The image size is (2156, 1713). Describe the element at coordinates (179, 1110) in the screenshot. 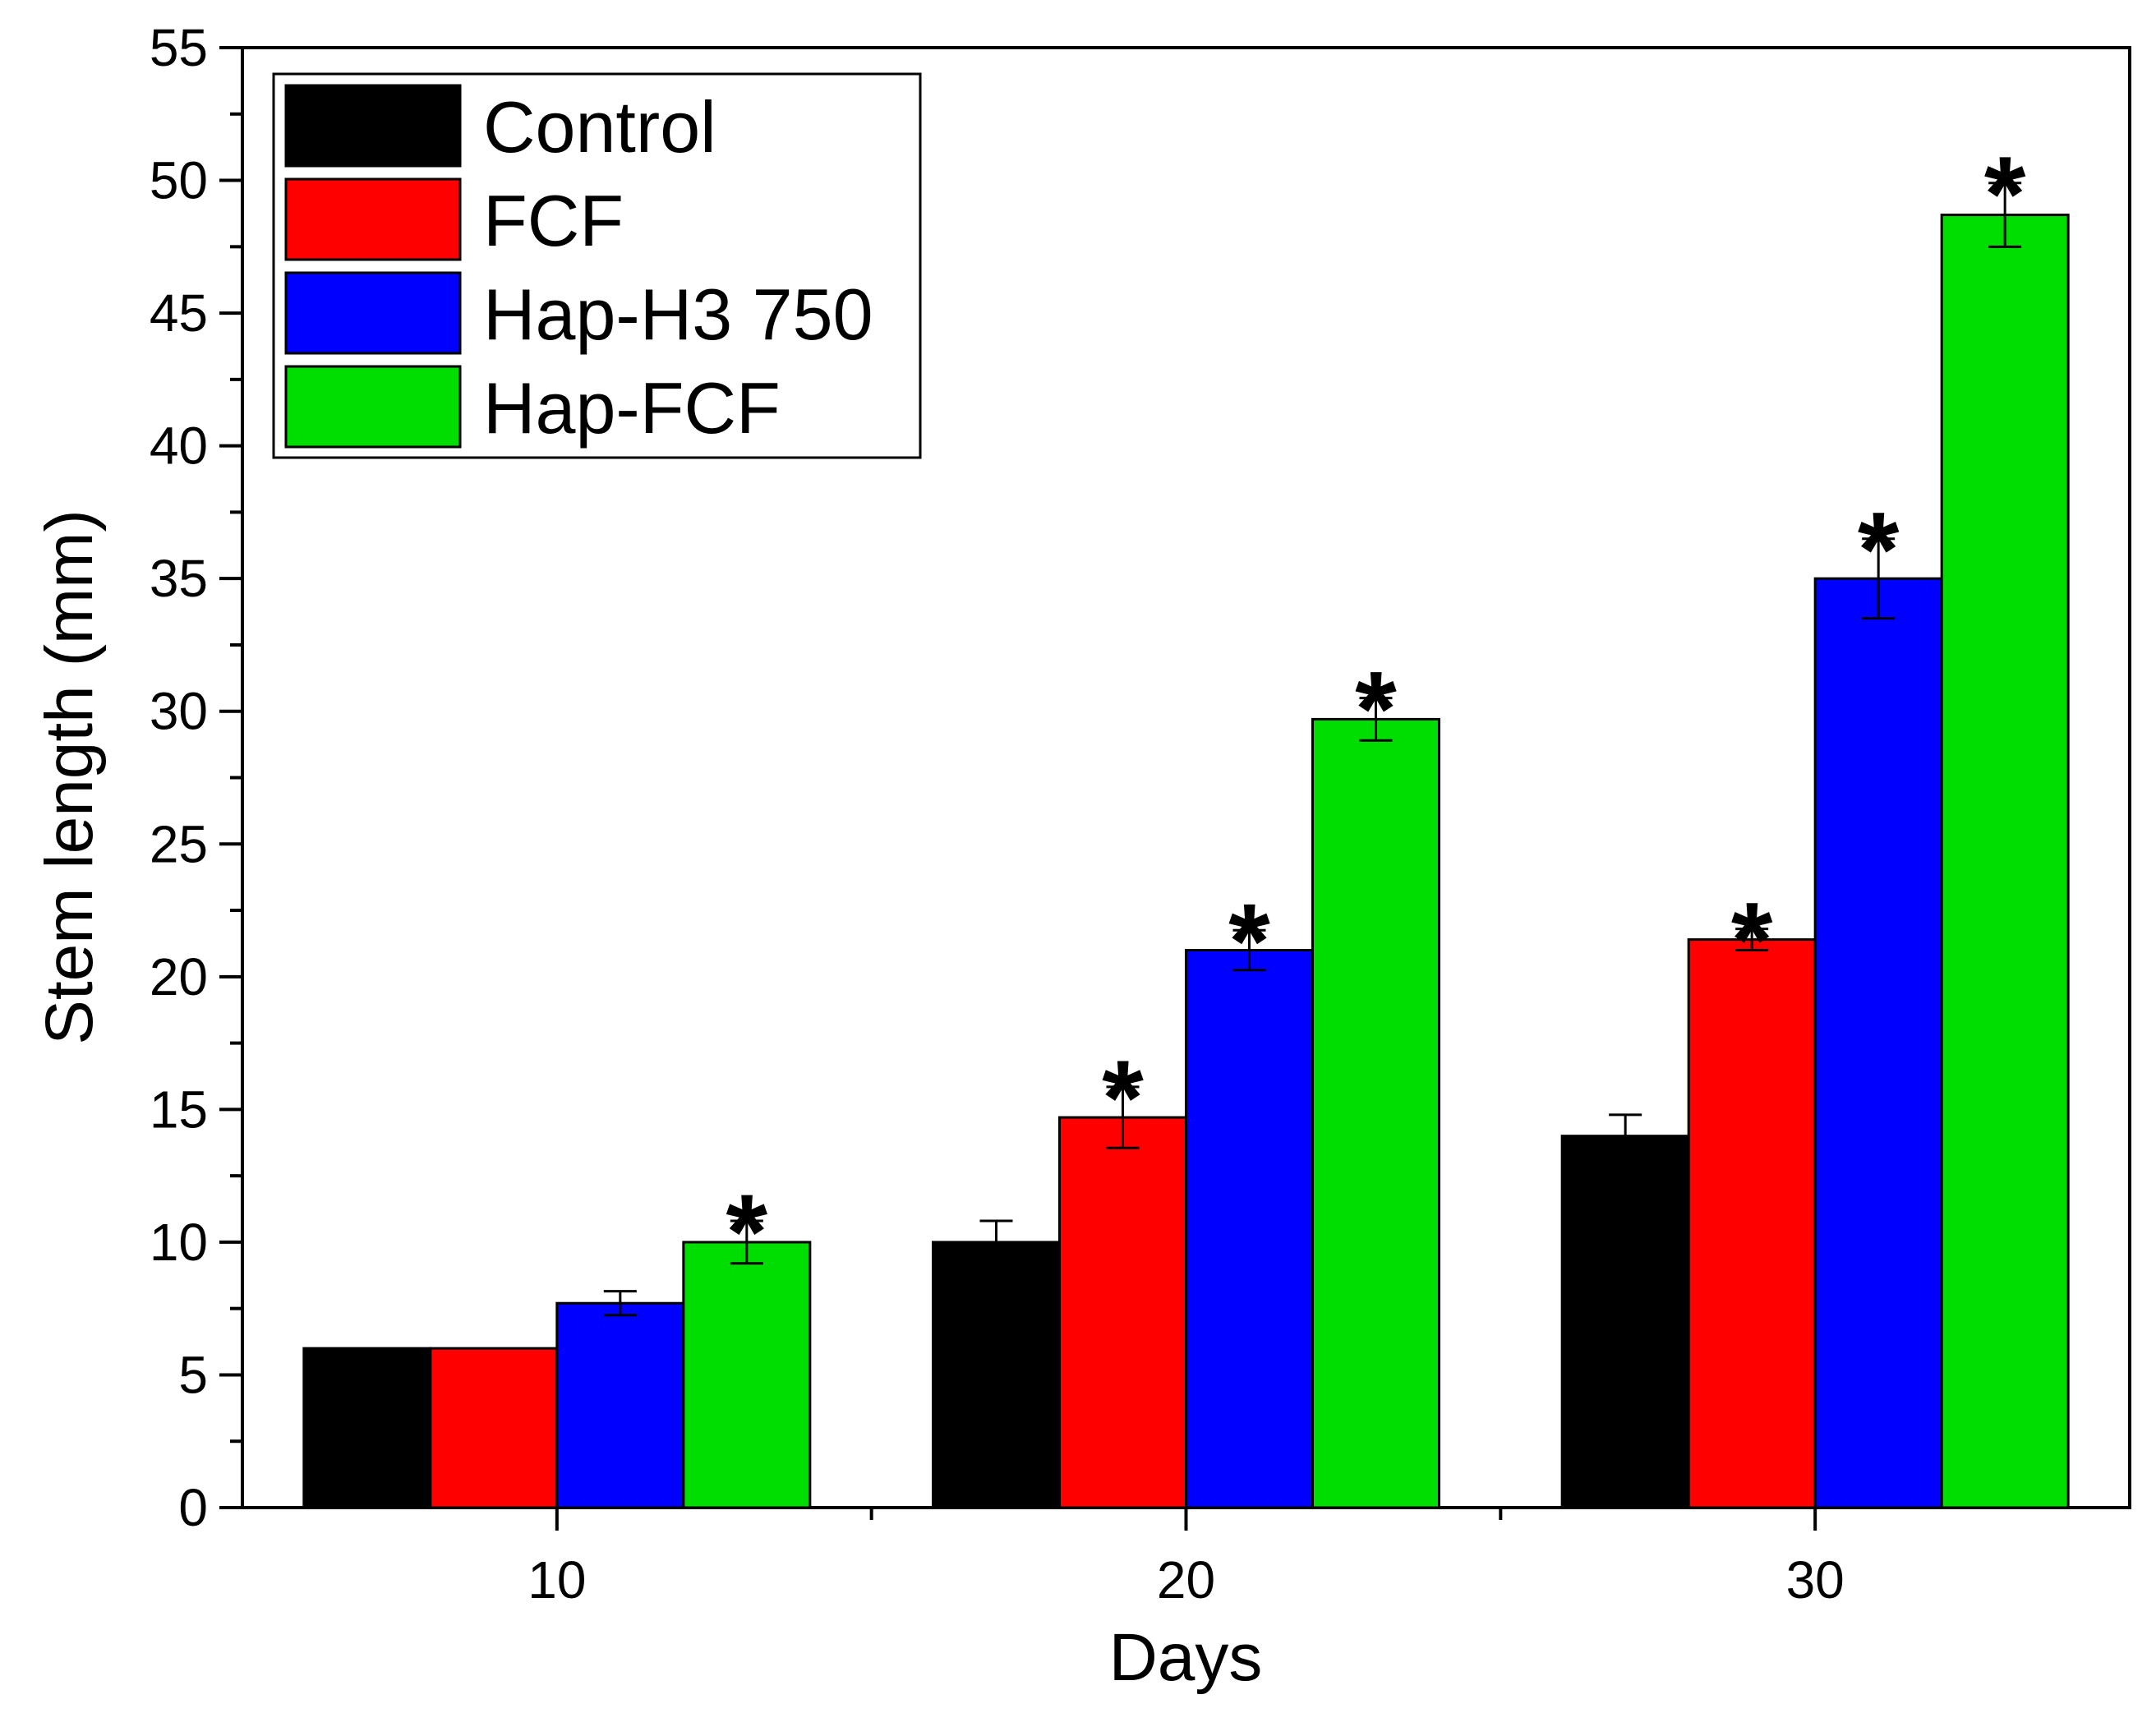

I see `y-tick-label: 15` at that location.